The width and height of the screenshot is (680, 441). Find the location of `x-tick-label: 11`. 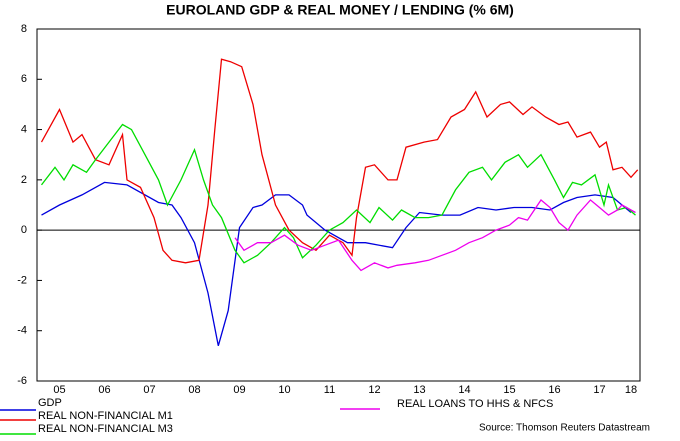

x-tick-label: 11 is located at coordinates (329, 390).